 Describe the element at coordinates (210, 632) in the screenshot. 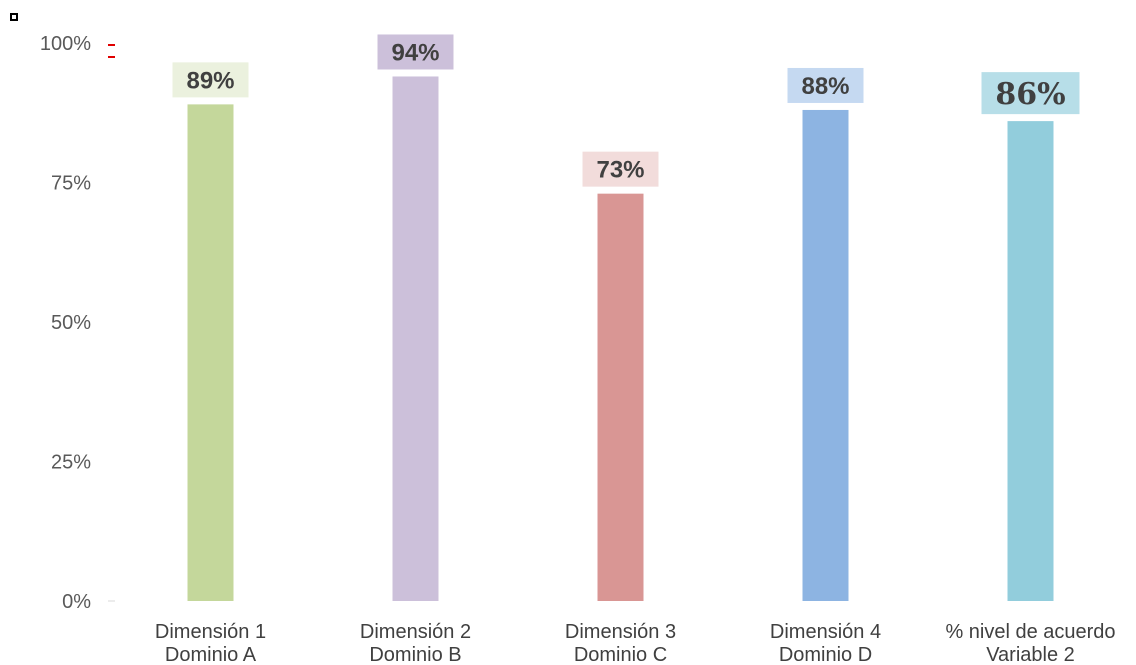

I see `category-label: Dimensión 1` at that location.